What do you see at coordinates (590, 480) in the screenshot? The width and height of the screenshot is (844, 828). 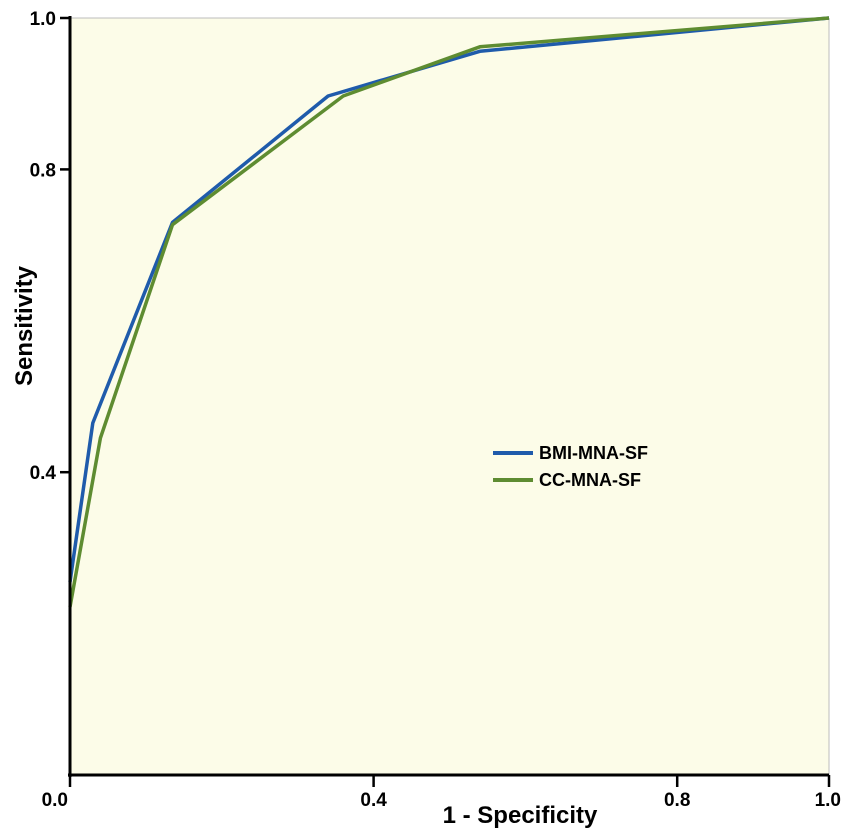 I see `legend-label: CC-MNA-SF` at bounding box center [590, 480].